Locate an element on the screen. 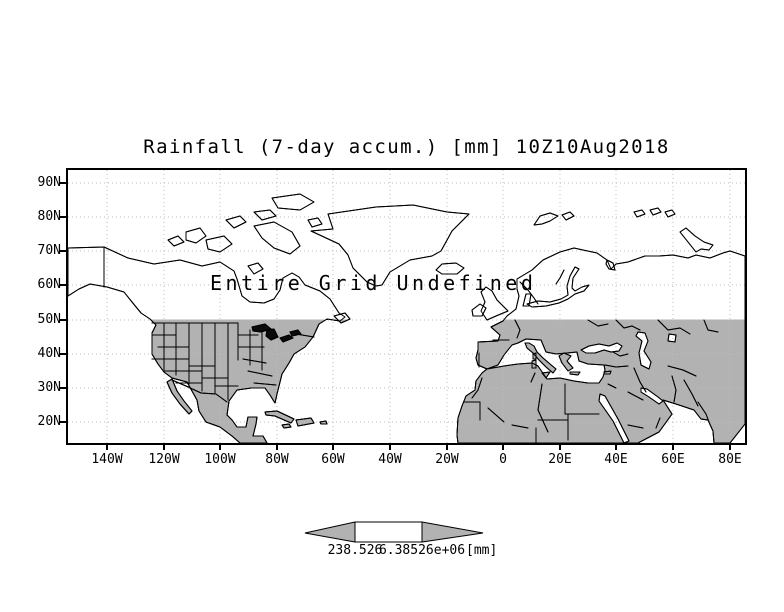 This screenshot has width=784, height=612. lat-tick-label-50n: 50N is located at coordinates (49, 319).